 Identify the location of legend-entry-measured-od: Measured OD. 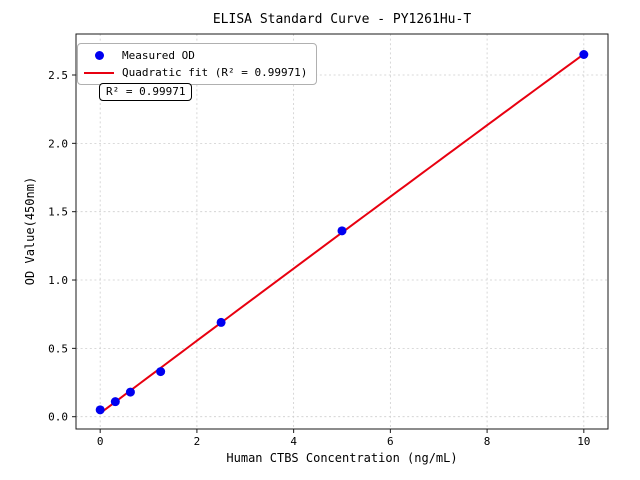
(195, 55).